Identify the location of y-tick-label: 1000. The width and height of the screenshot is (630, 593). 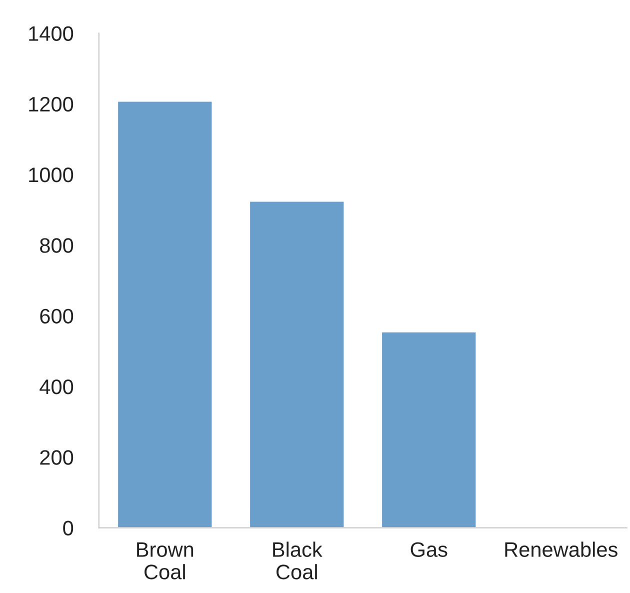
(51, 175).